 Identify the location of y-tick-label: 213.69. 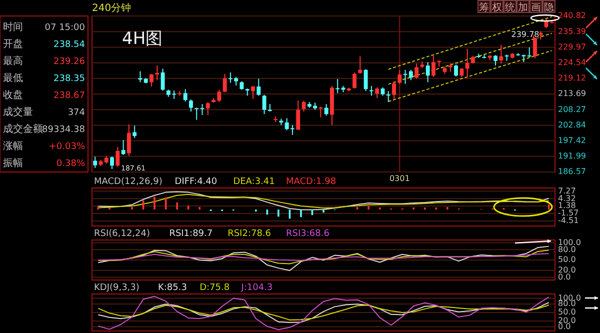
(572, 93).